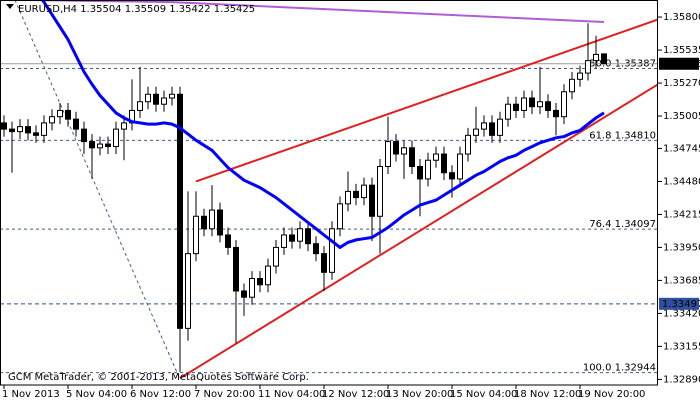  Describe the element at coordinates (681, 346) in the screenshot. I see `y-tick-label: 1.33155` at that location.